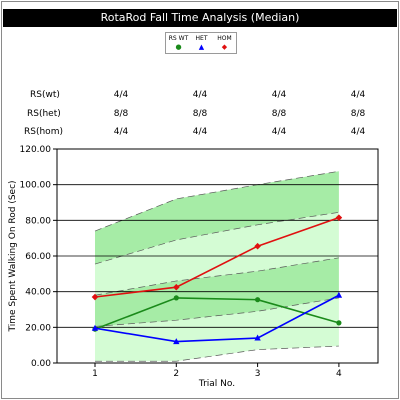 The width and height of the screenshot is (400, 400). I want to click on legend-label-rs-wt: RS WT, so click(178, 38).